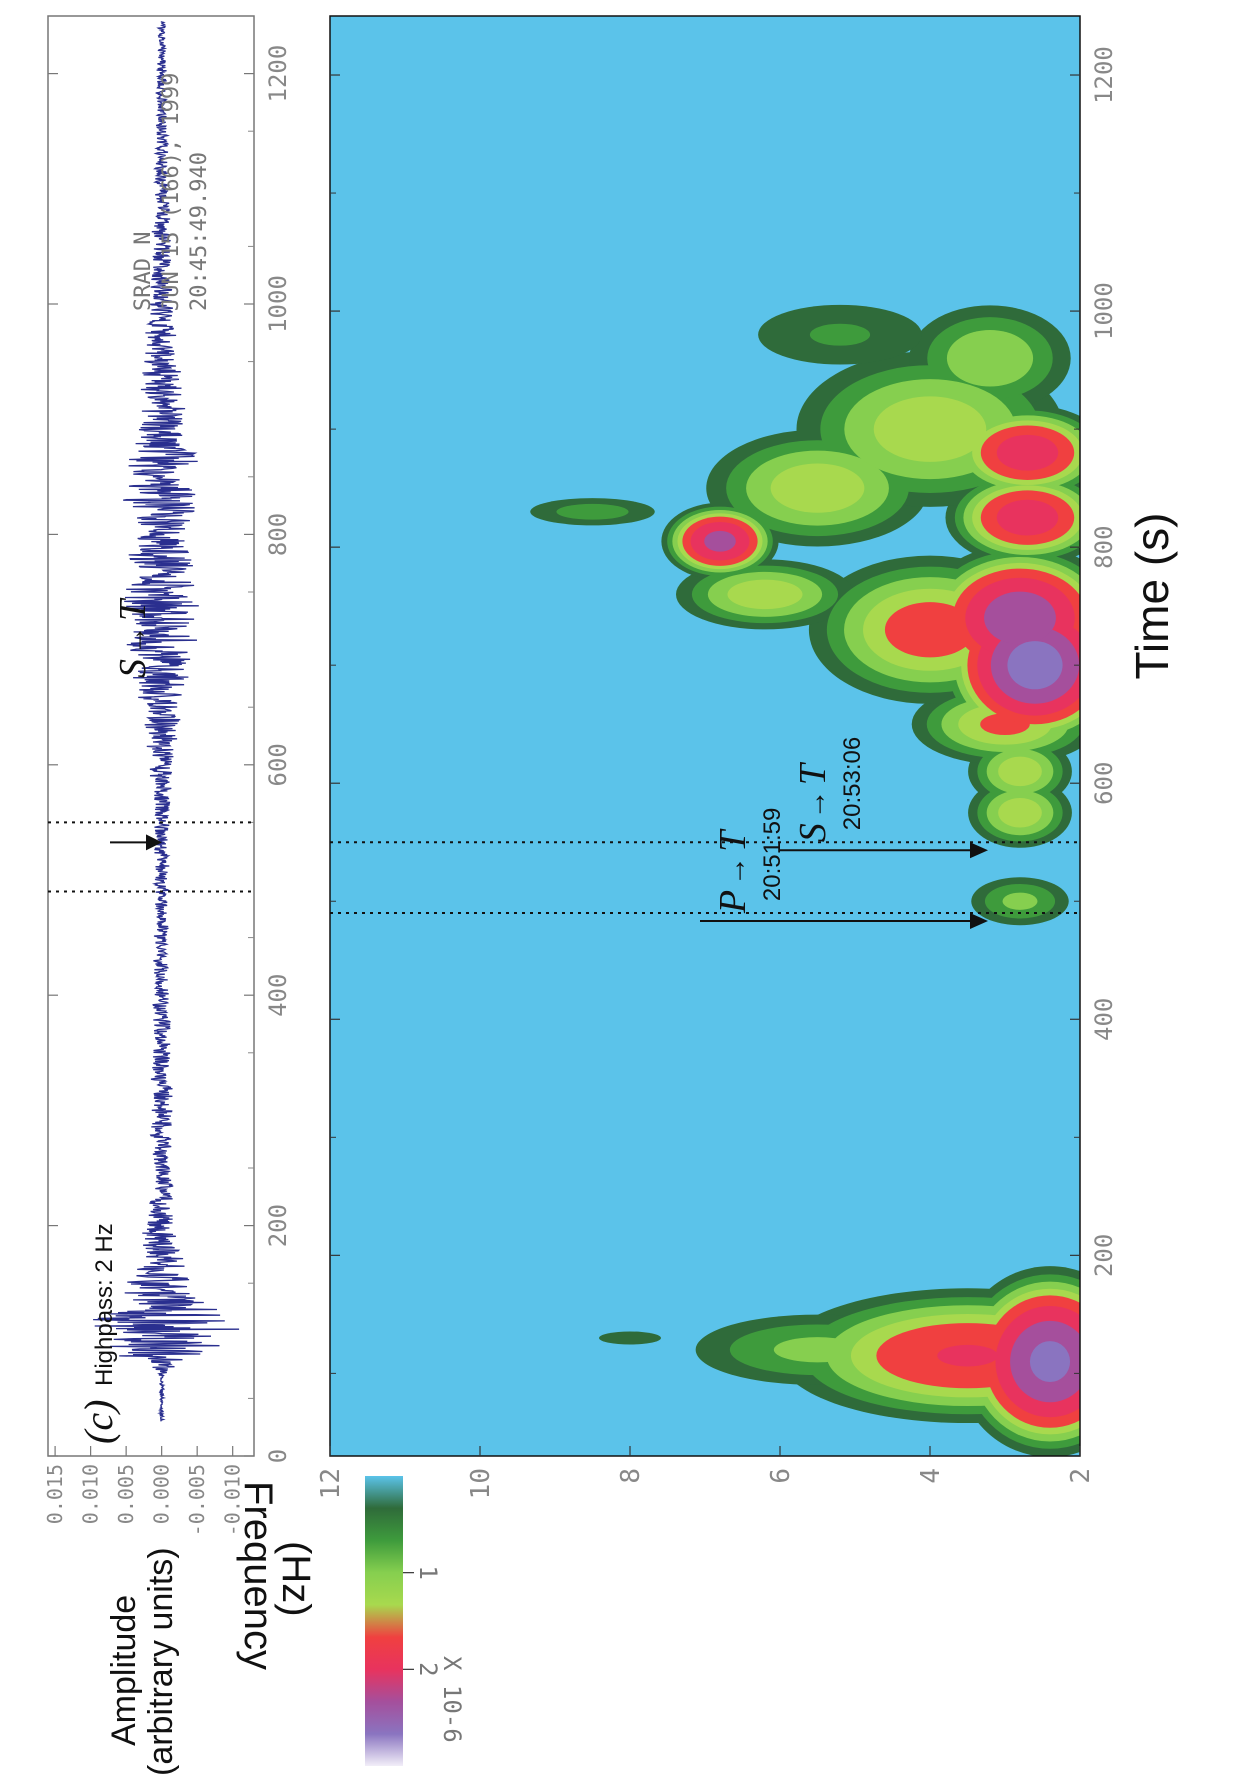 The width and height of the screenshot is (1242, 1786). Describe the element at coordinates (124, 1670) in the screenshot. I see `seismogram-ylabel-line1: Amplitude` at that location.